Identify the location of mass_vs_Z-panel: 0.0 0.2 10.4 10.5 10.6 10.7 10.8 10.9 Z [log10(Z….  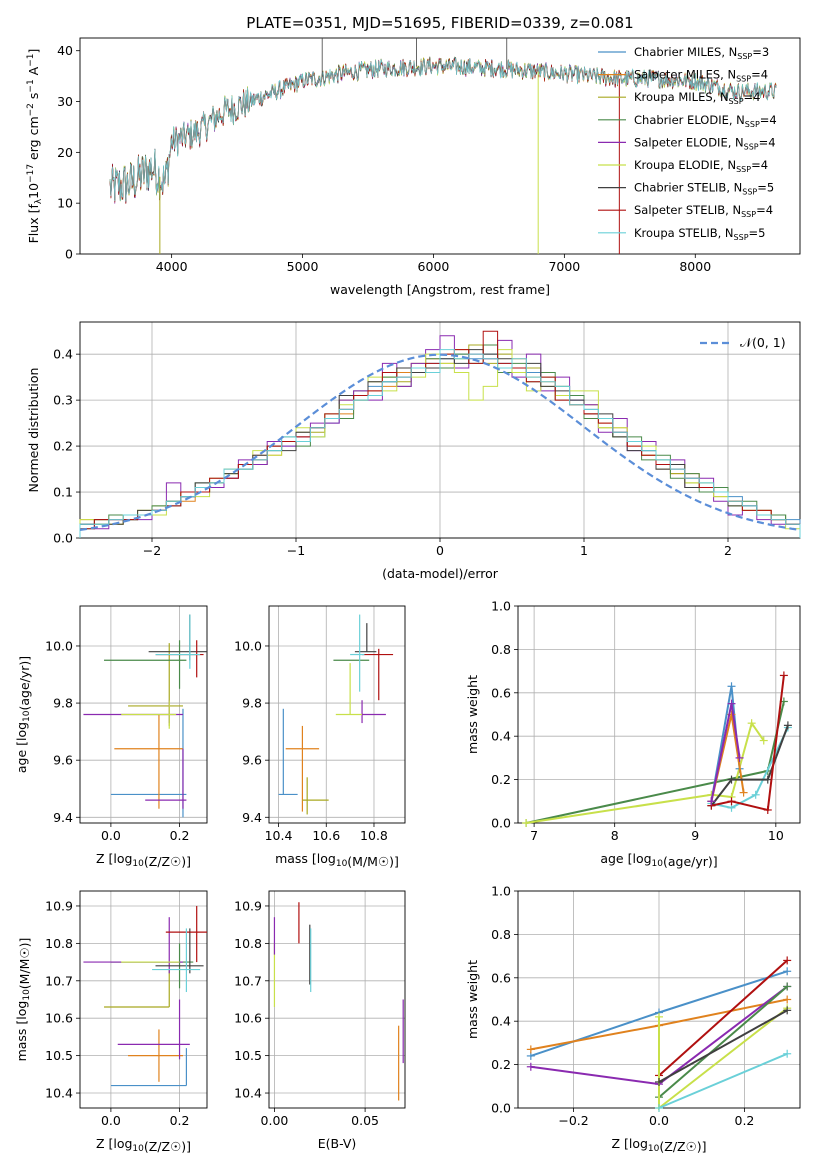
(111, 1022).